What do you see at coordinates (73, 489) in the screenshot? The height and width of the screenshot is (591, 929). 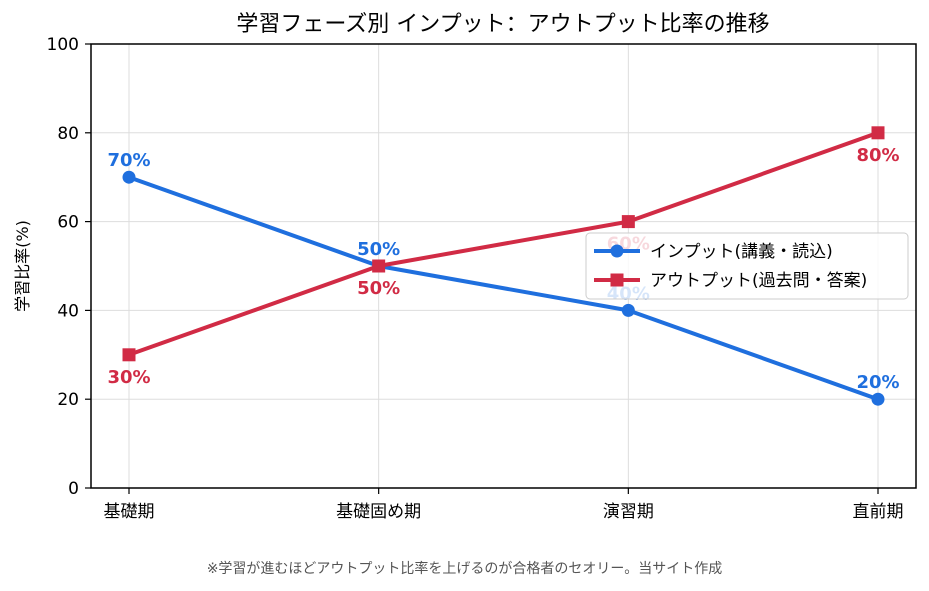 I see `y-tick-label: 0` at bounding box center [73, 489].